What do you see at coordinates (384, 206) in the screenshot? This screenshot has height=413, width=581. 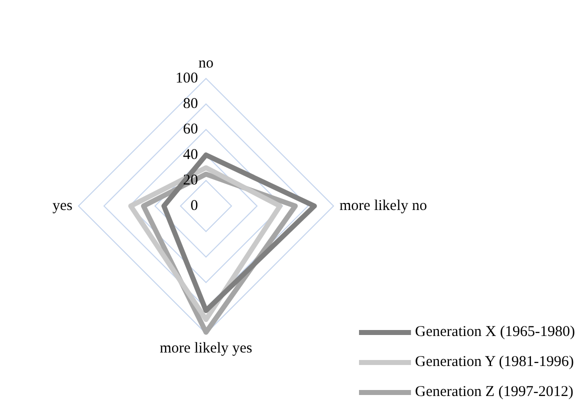 I see `spoke-label: more likely no` at bounding box center [384, 206].